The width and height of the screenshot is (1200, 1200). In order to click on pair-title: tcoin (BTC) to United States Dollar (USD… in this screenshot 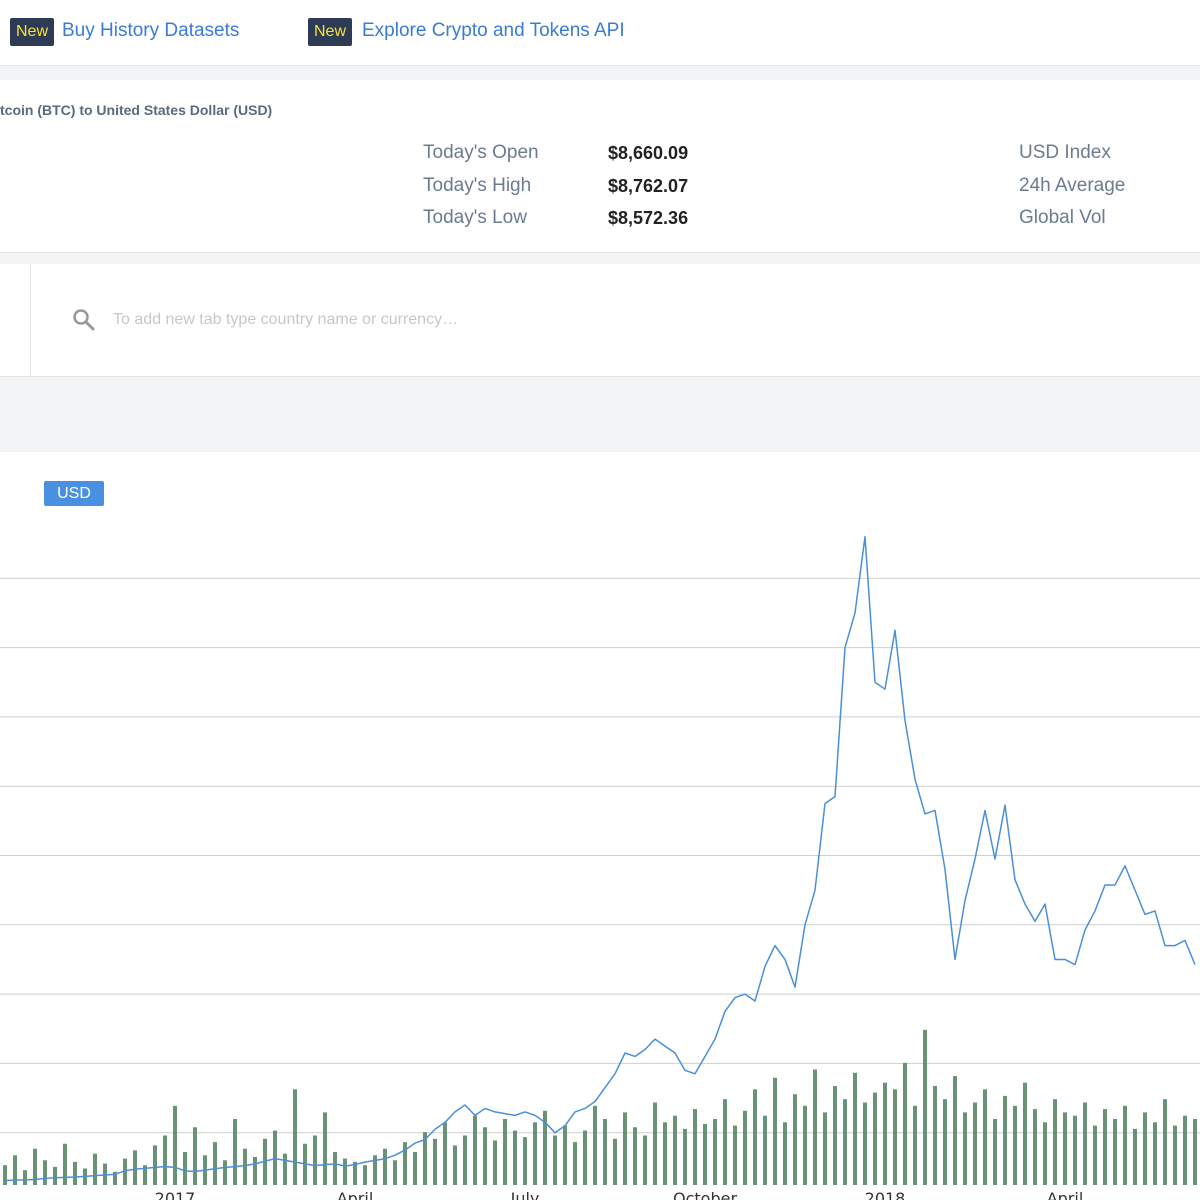, I will do `click(136, 110)`.